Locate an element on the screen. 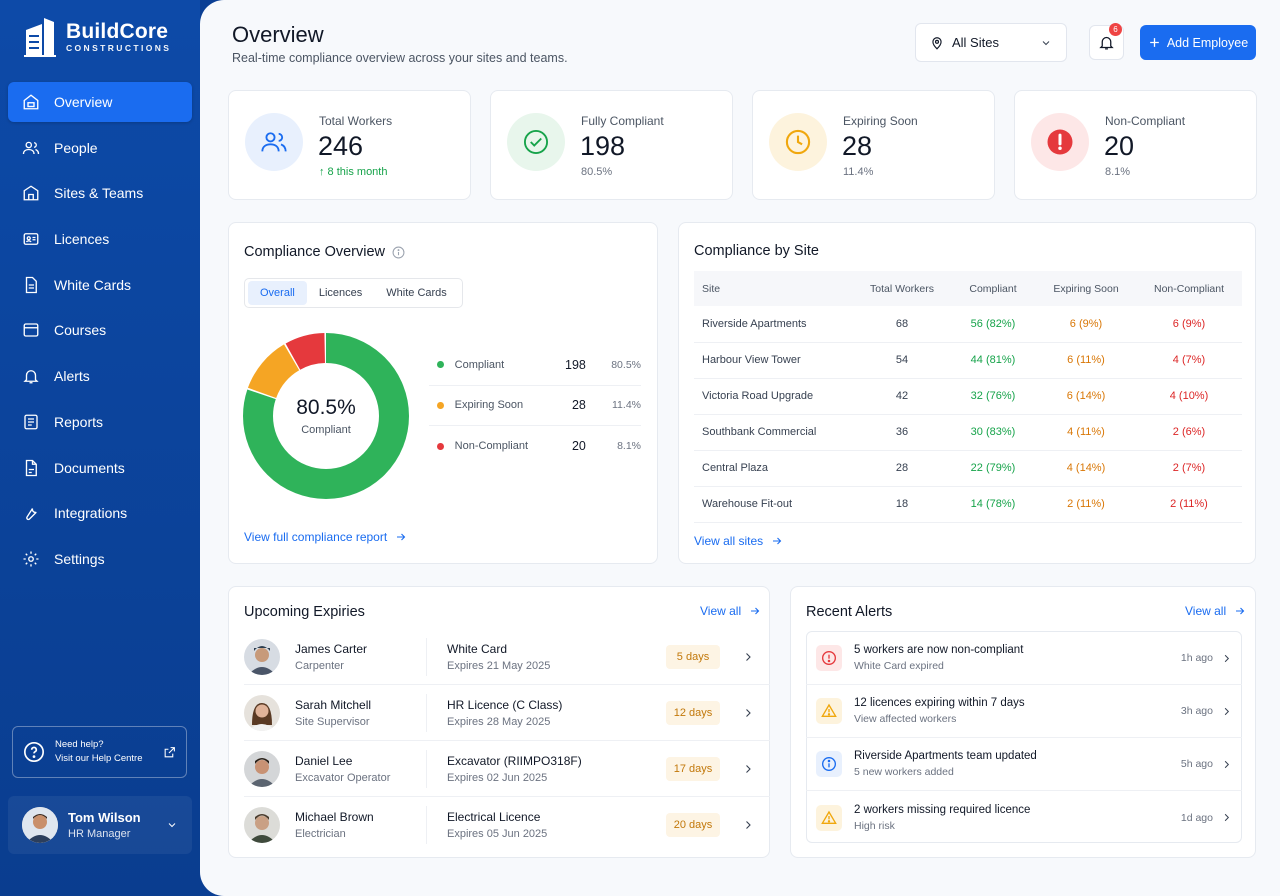 The height and width of the screenshot is (896, 1280). brand-logo: BuildCore CONSTRUCTIONS is located at coordinates (97, 37).